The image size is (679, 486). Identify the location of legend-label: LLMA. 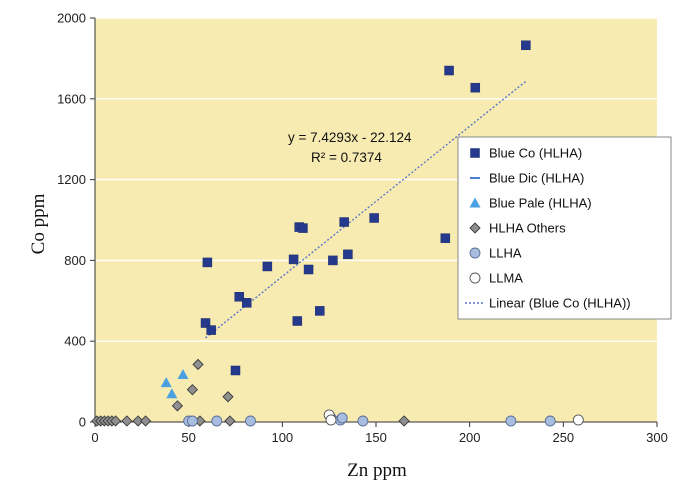
(506, 278).